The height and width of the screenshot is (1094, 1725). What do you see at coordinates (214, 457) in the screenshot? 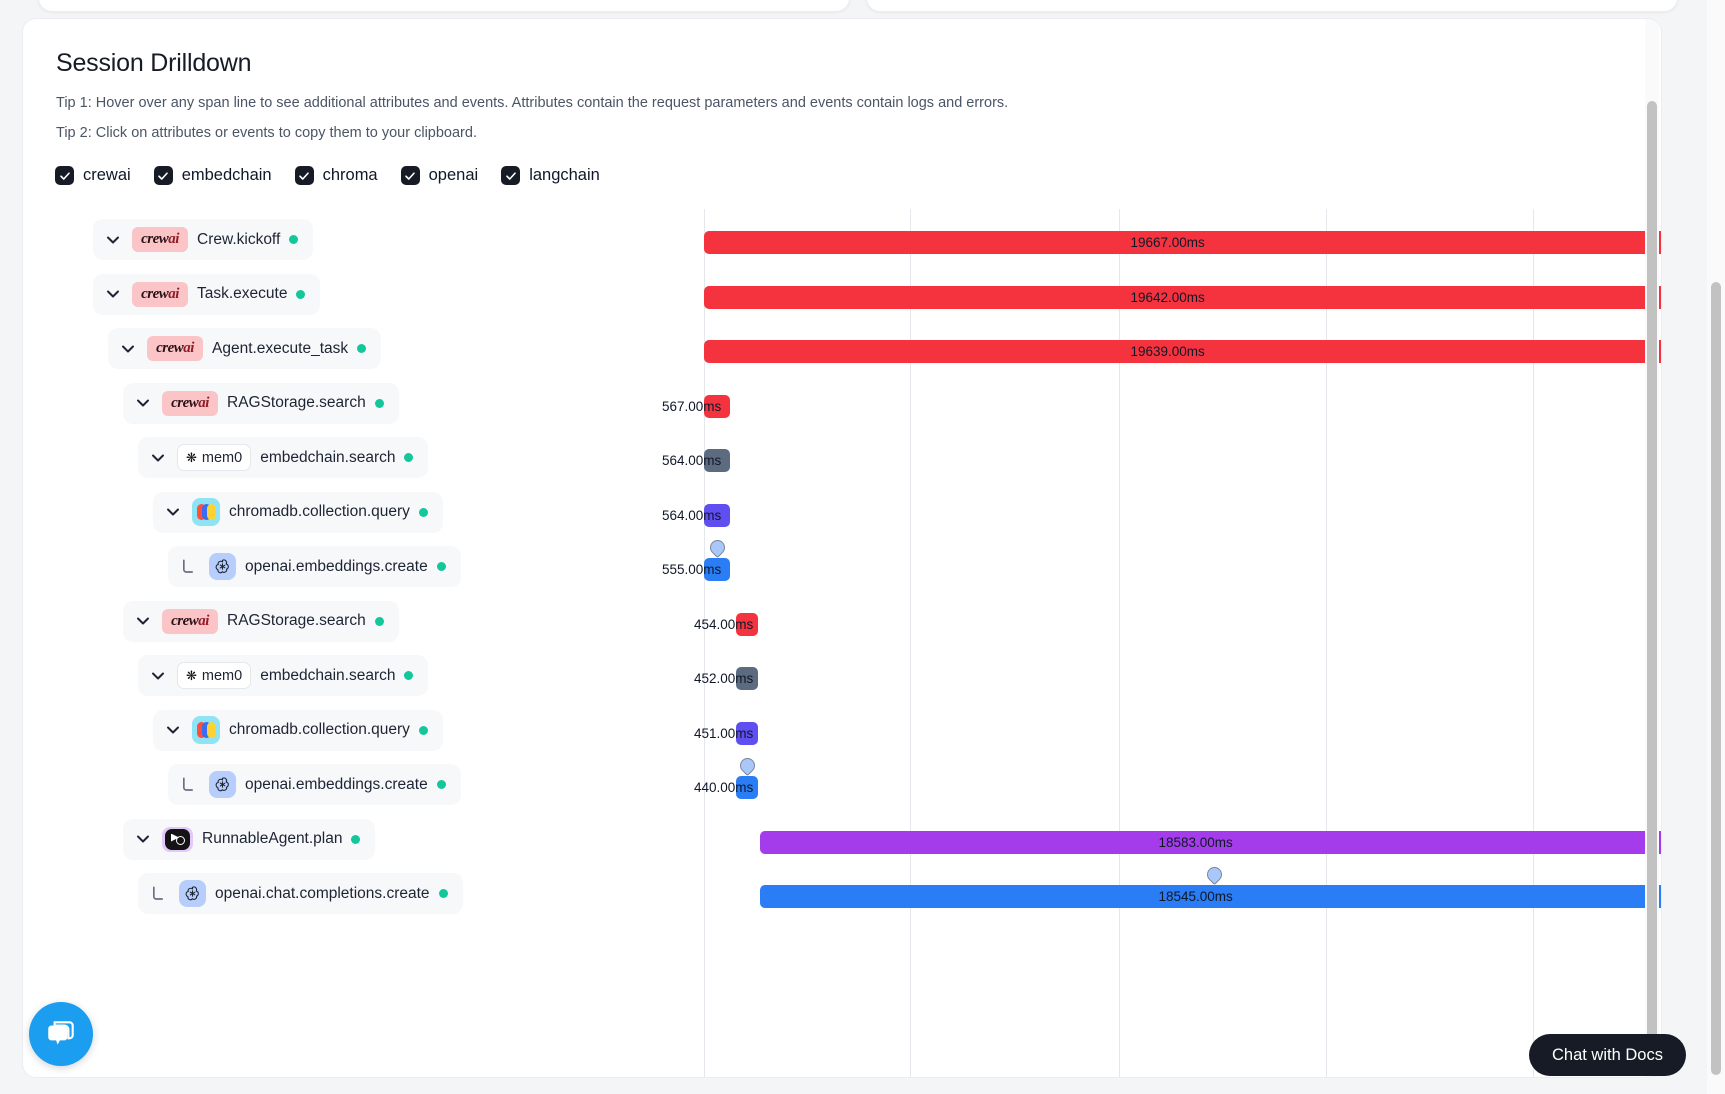
I see `badge-mem0: ❋ mem0` at bounding box center [214, 457].